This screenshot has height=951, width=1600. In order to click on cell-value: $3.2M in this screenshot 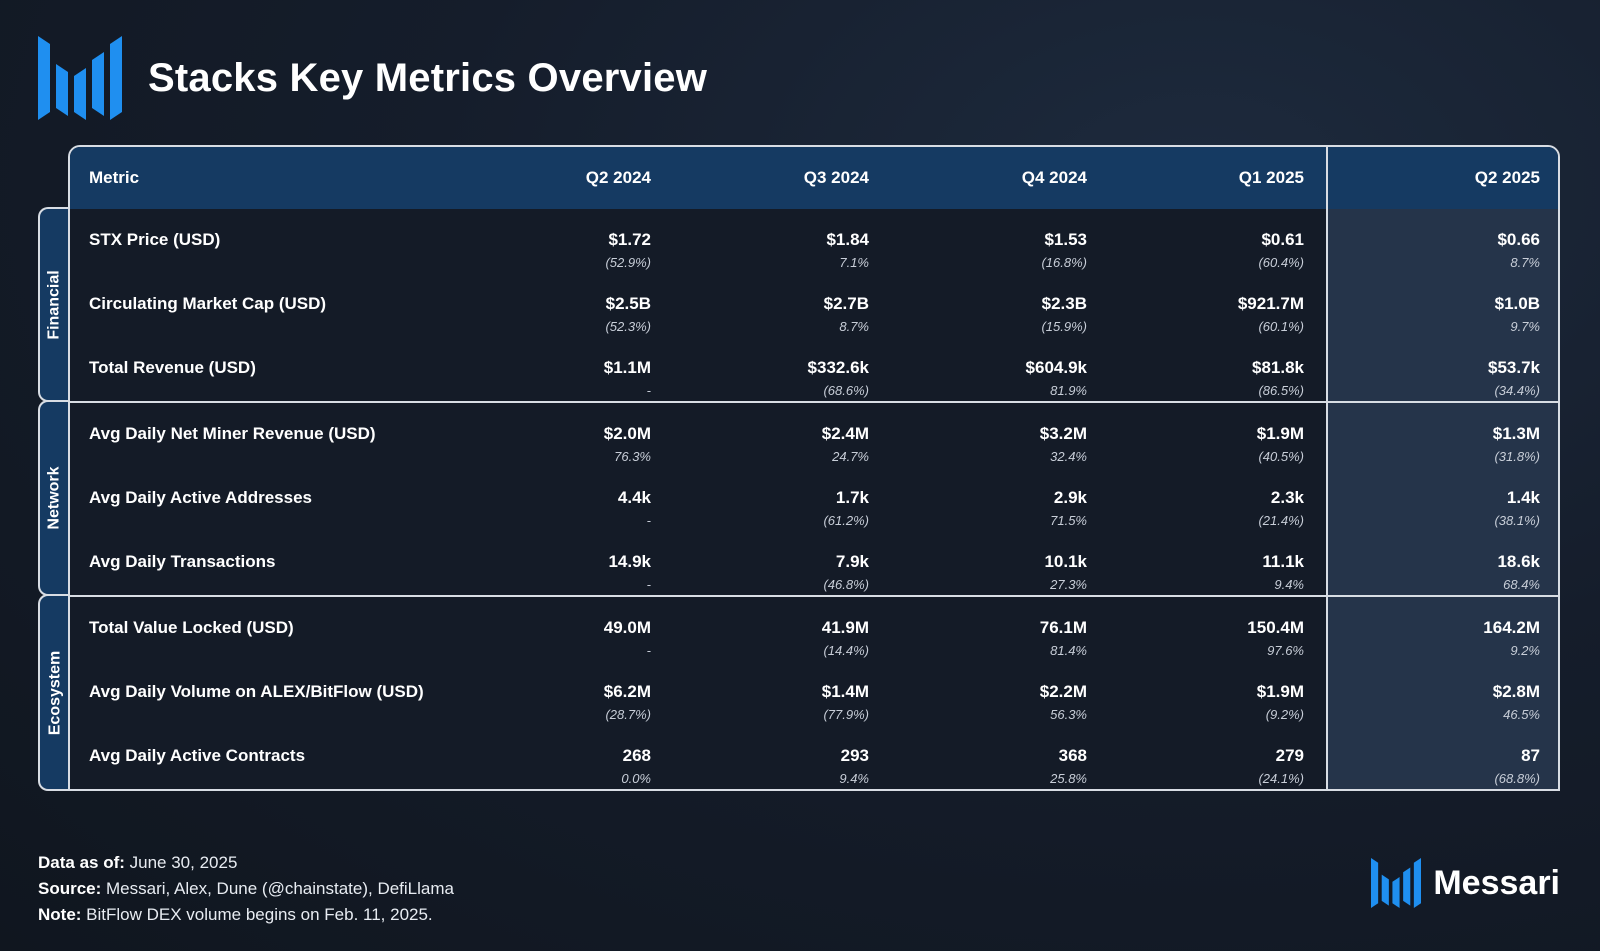, I will do `click(1063, 433)`.